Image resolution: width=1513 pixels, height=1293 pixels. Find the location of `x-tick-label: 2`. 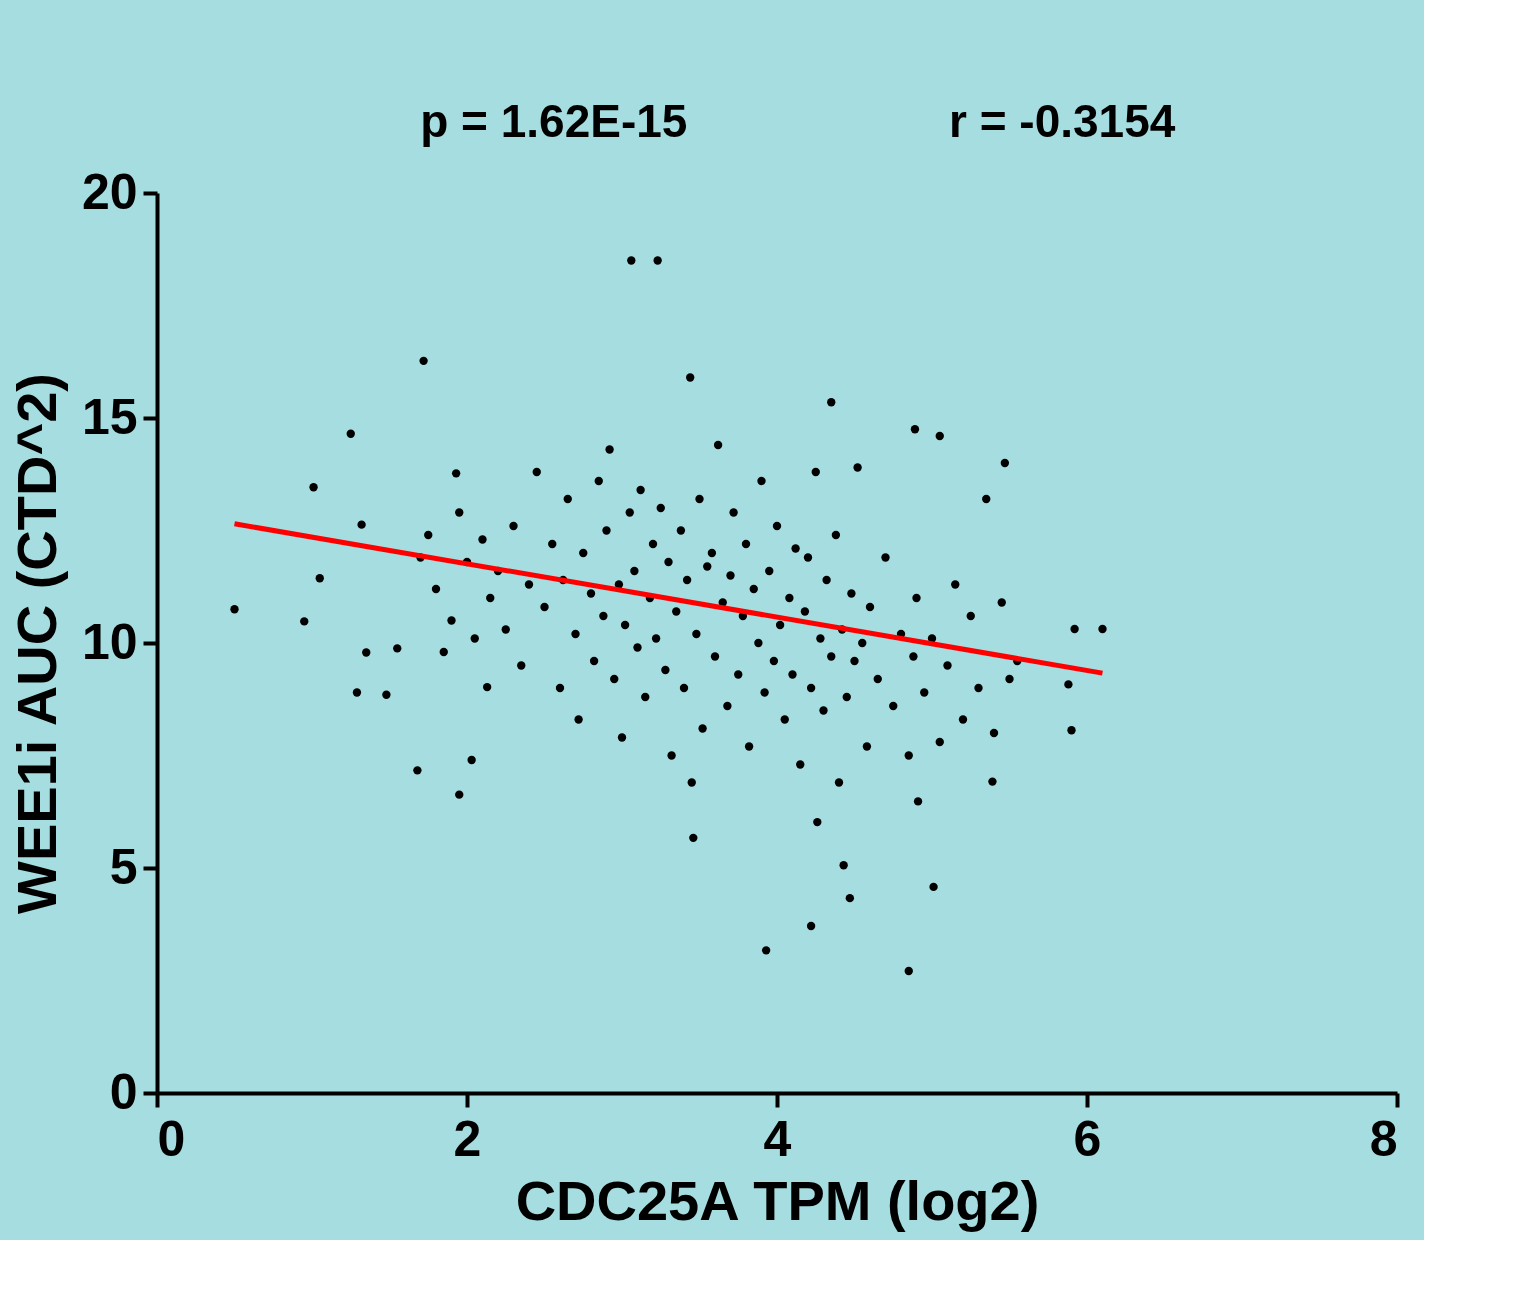

x-tick-label: 2 is located at coordinates (467, 1138).